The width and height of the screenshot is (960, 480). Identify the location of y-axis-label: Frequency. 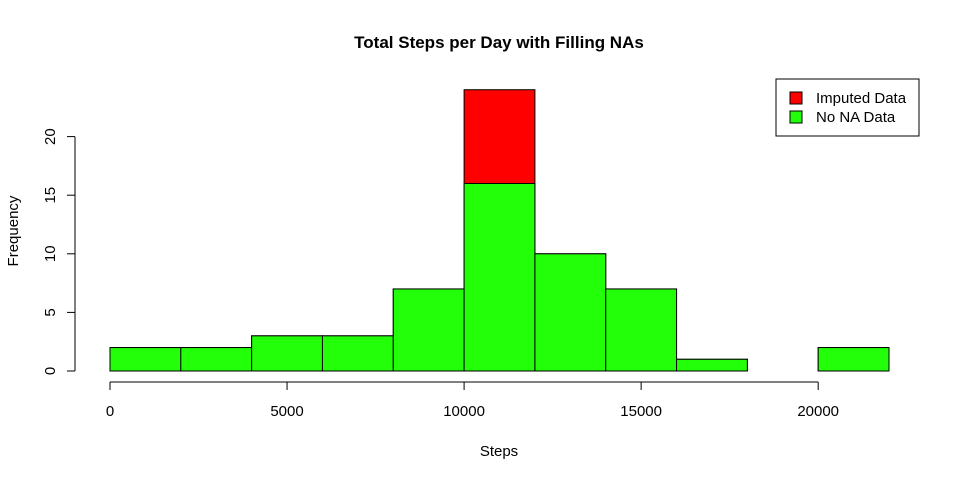
(13, 230).